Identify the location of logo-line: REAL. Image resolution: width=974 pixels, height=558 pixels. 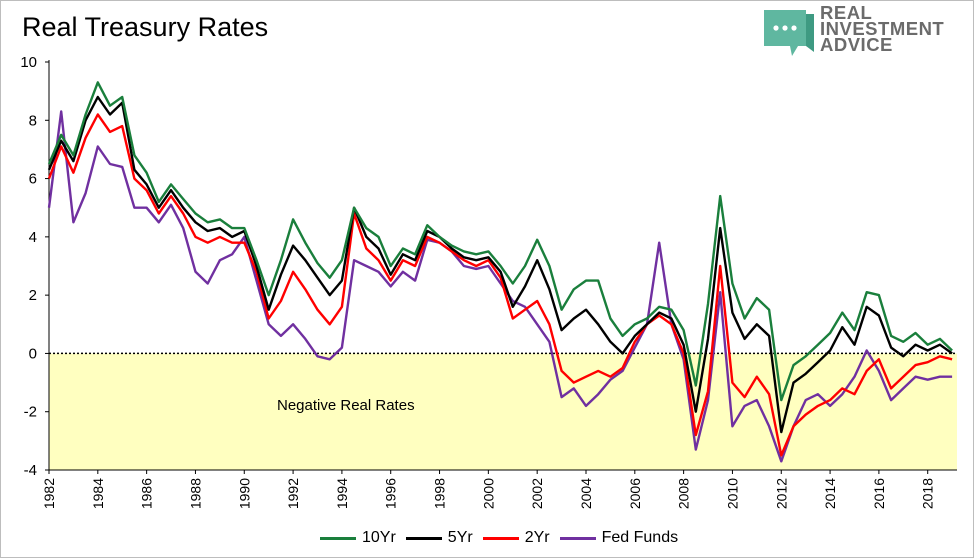
(846, 12).